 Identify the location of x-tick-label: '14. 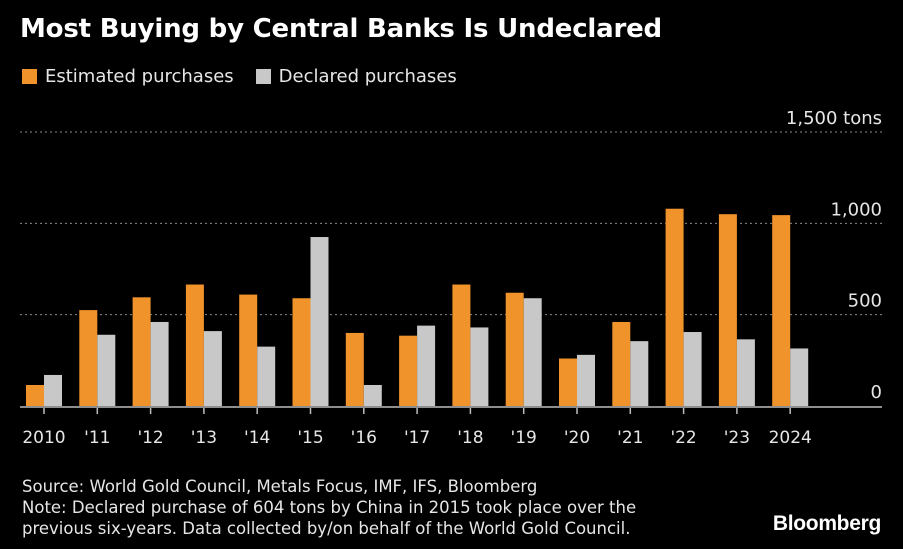
(257, 438).